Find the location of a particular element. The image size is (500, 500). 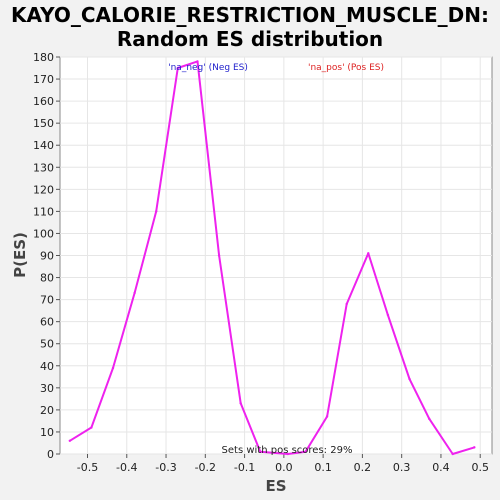

chart-title-line-2: Random ES distribution is located at coordinates (250, 39).